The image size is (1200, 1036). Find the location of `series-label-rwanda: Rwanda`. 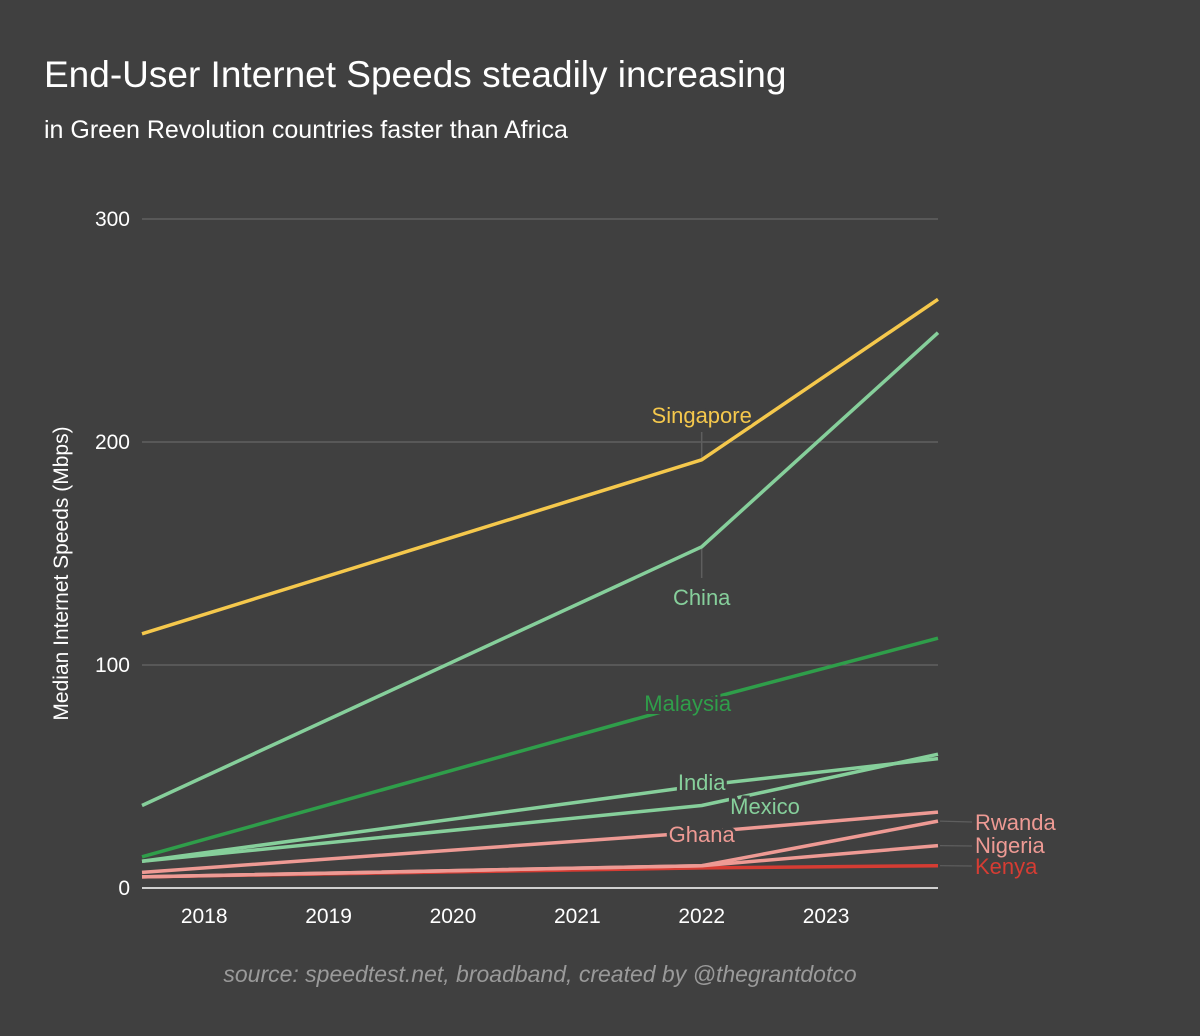

series-label-rwanda: Rwanda is located at coordinates (1015, 822).